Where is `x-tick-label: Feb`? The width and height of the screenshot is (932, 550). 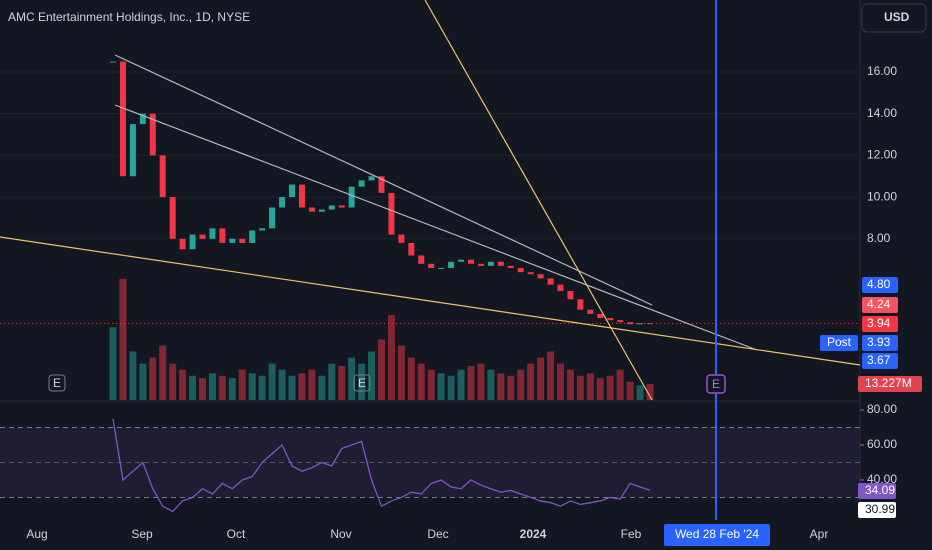 x-tick-label: Feb is located at coordinates (631, 534).